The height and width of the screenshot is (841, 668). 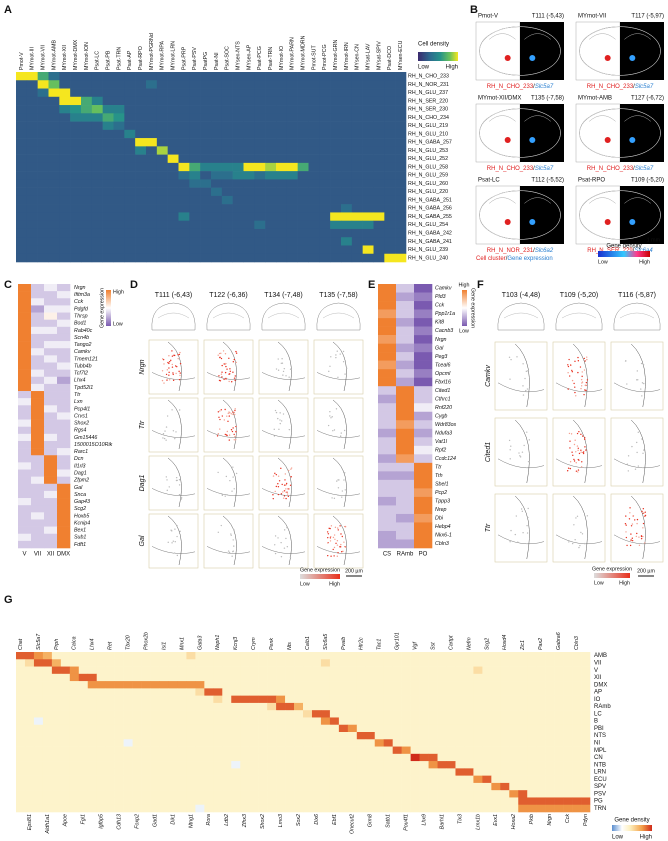 What do you see at coordinates (82, 295) in the screenshot?
I see `gene-label: Ifitm3a` at bounding box center [82, 295].